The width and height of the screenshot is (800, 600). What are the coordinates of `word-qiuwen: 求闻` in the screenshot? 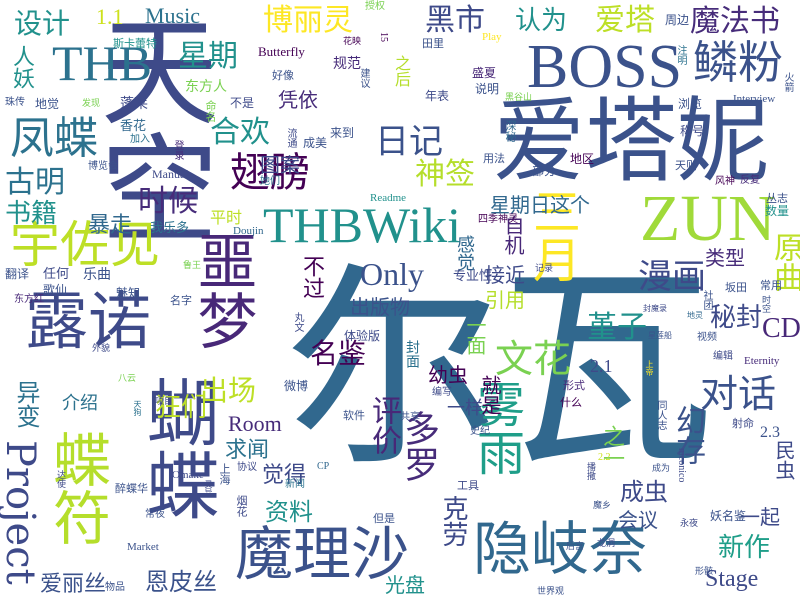 It's located at (247, 450).